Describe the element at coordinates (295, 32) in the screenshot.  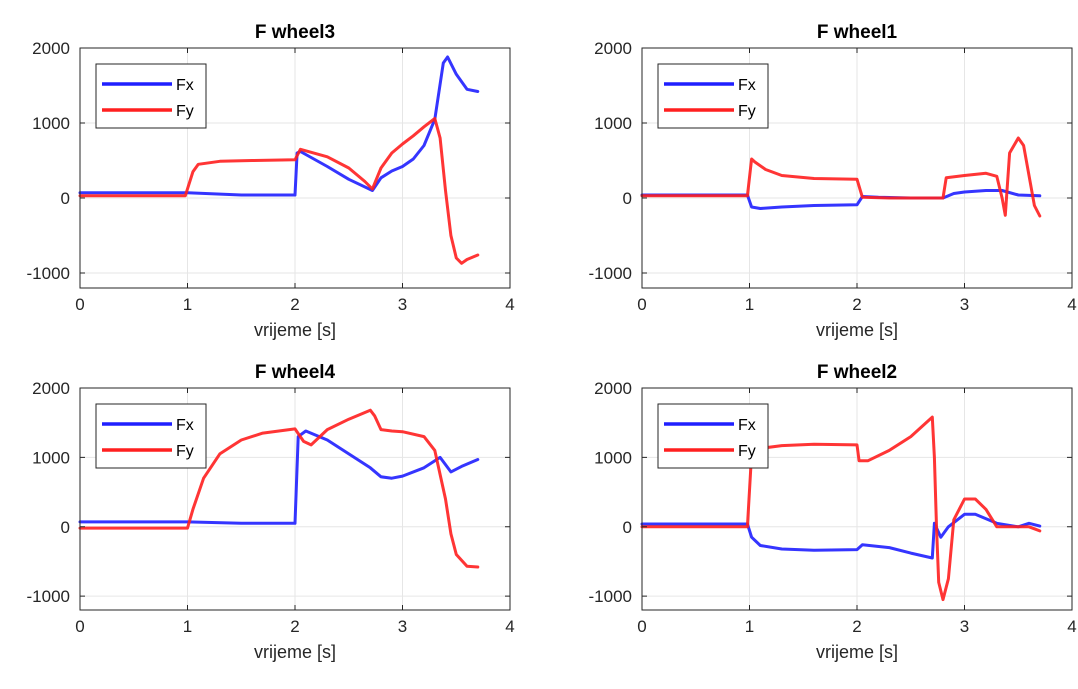
I see `chart-title: F wheel3` at that location.